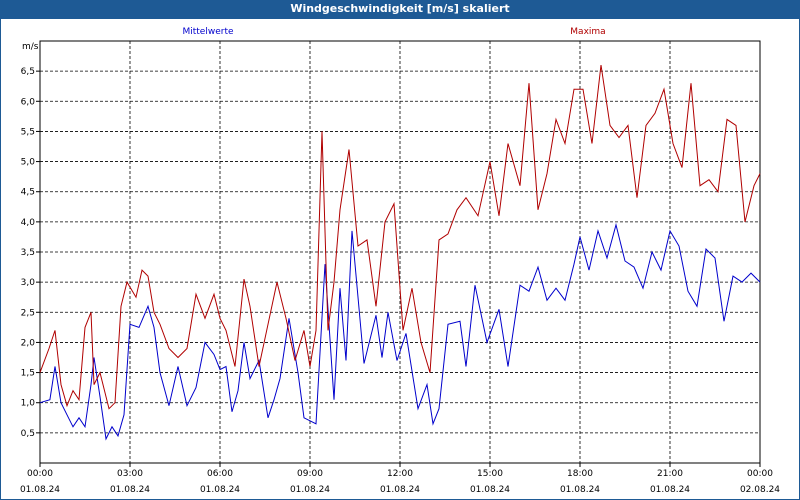 This screenshot has width=800, height=500. What do you see at coordinates (587, 32) in the screenshot?
I see `legend-maxima: Maxima` at bounding box center [587, 32].